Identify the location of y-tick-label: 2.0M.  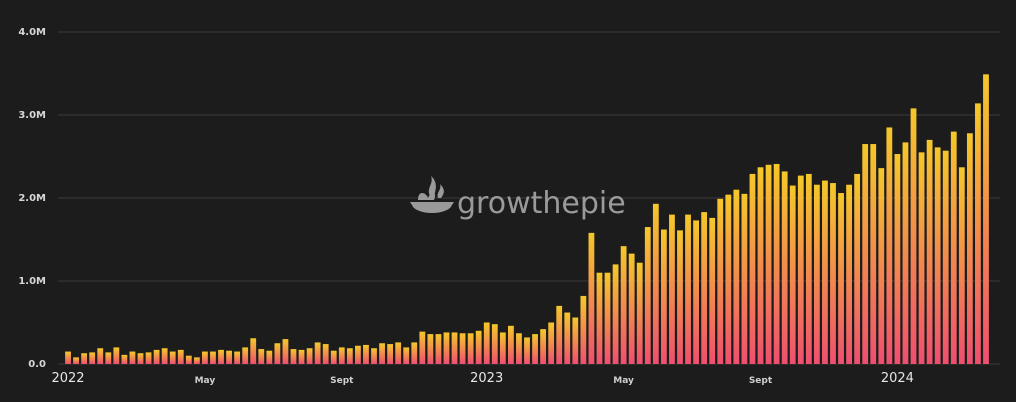
(32, 198).